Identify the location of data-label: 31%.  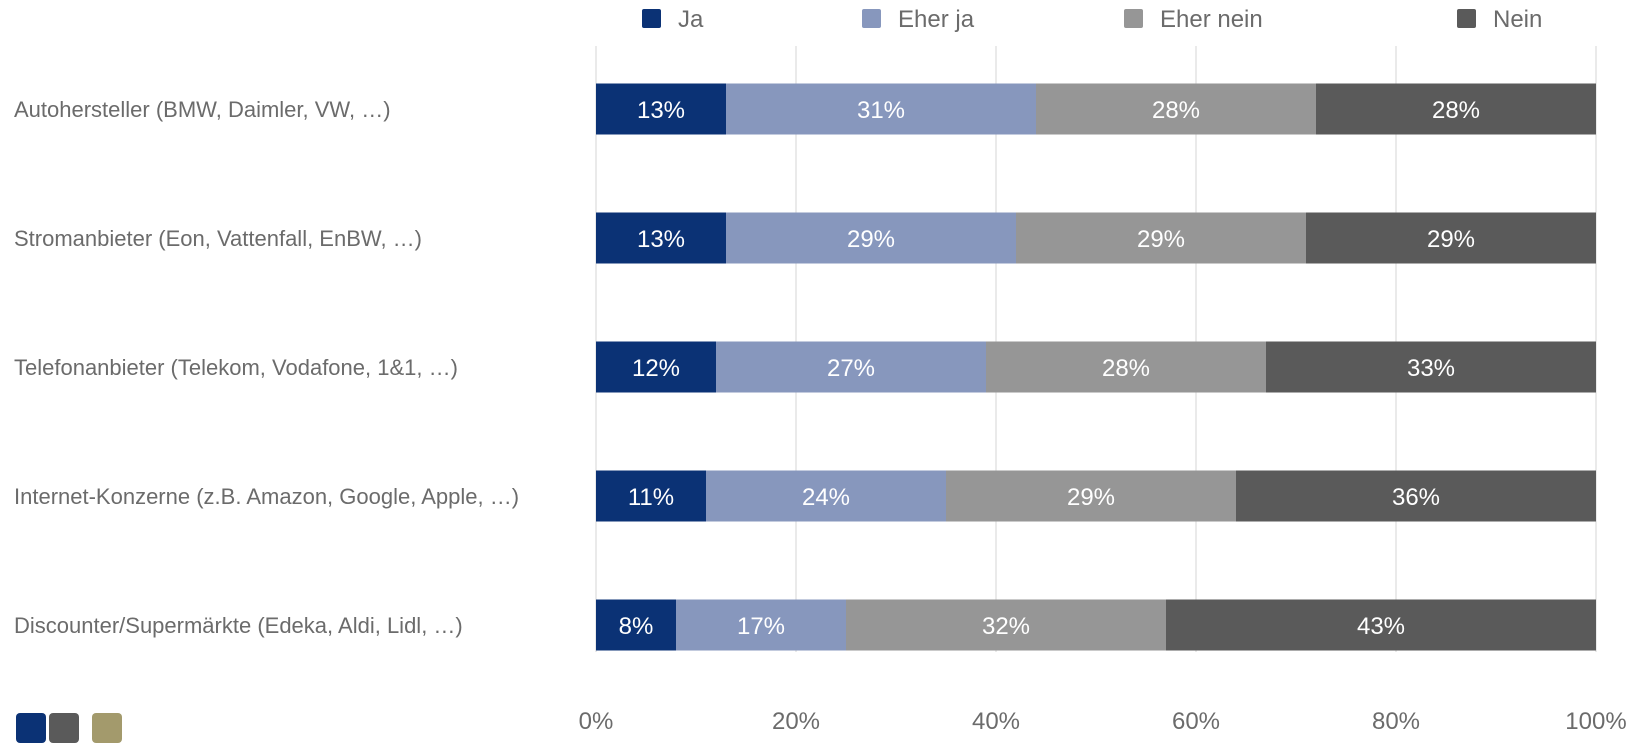
(881, 110).